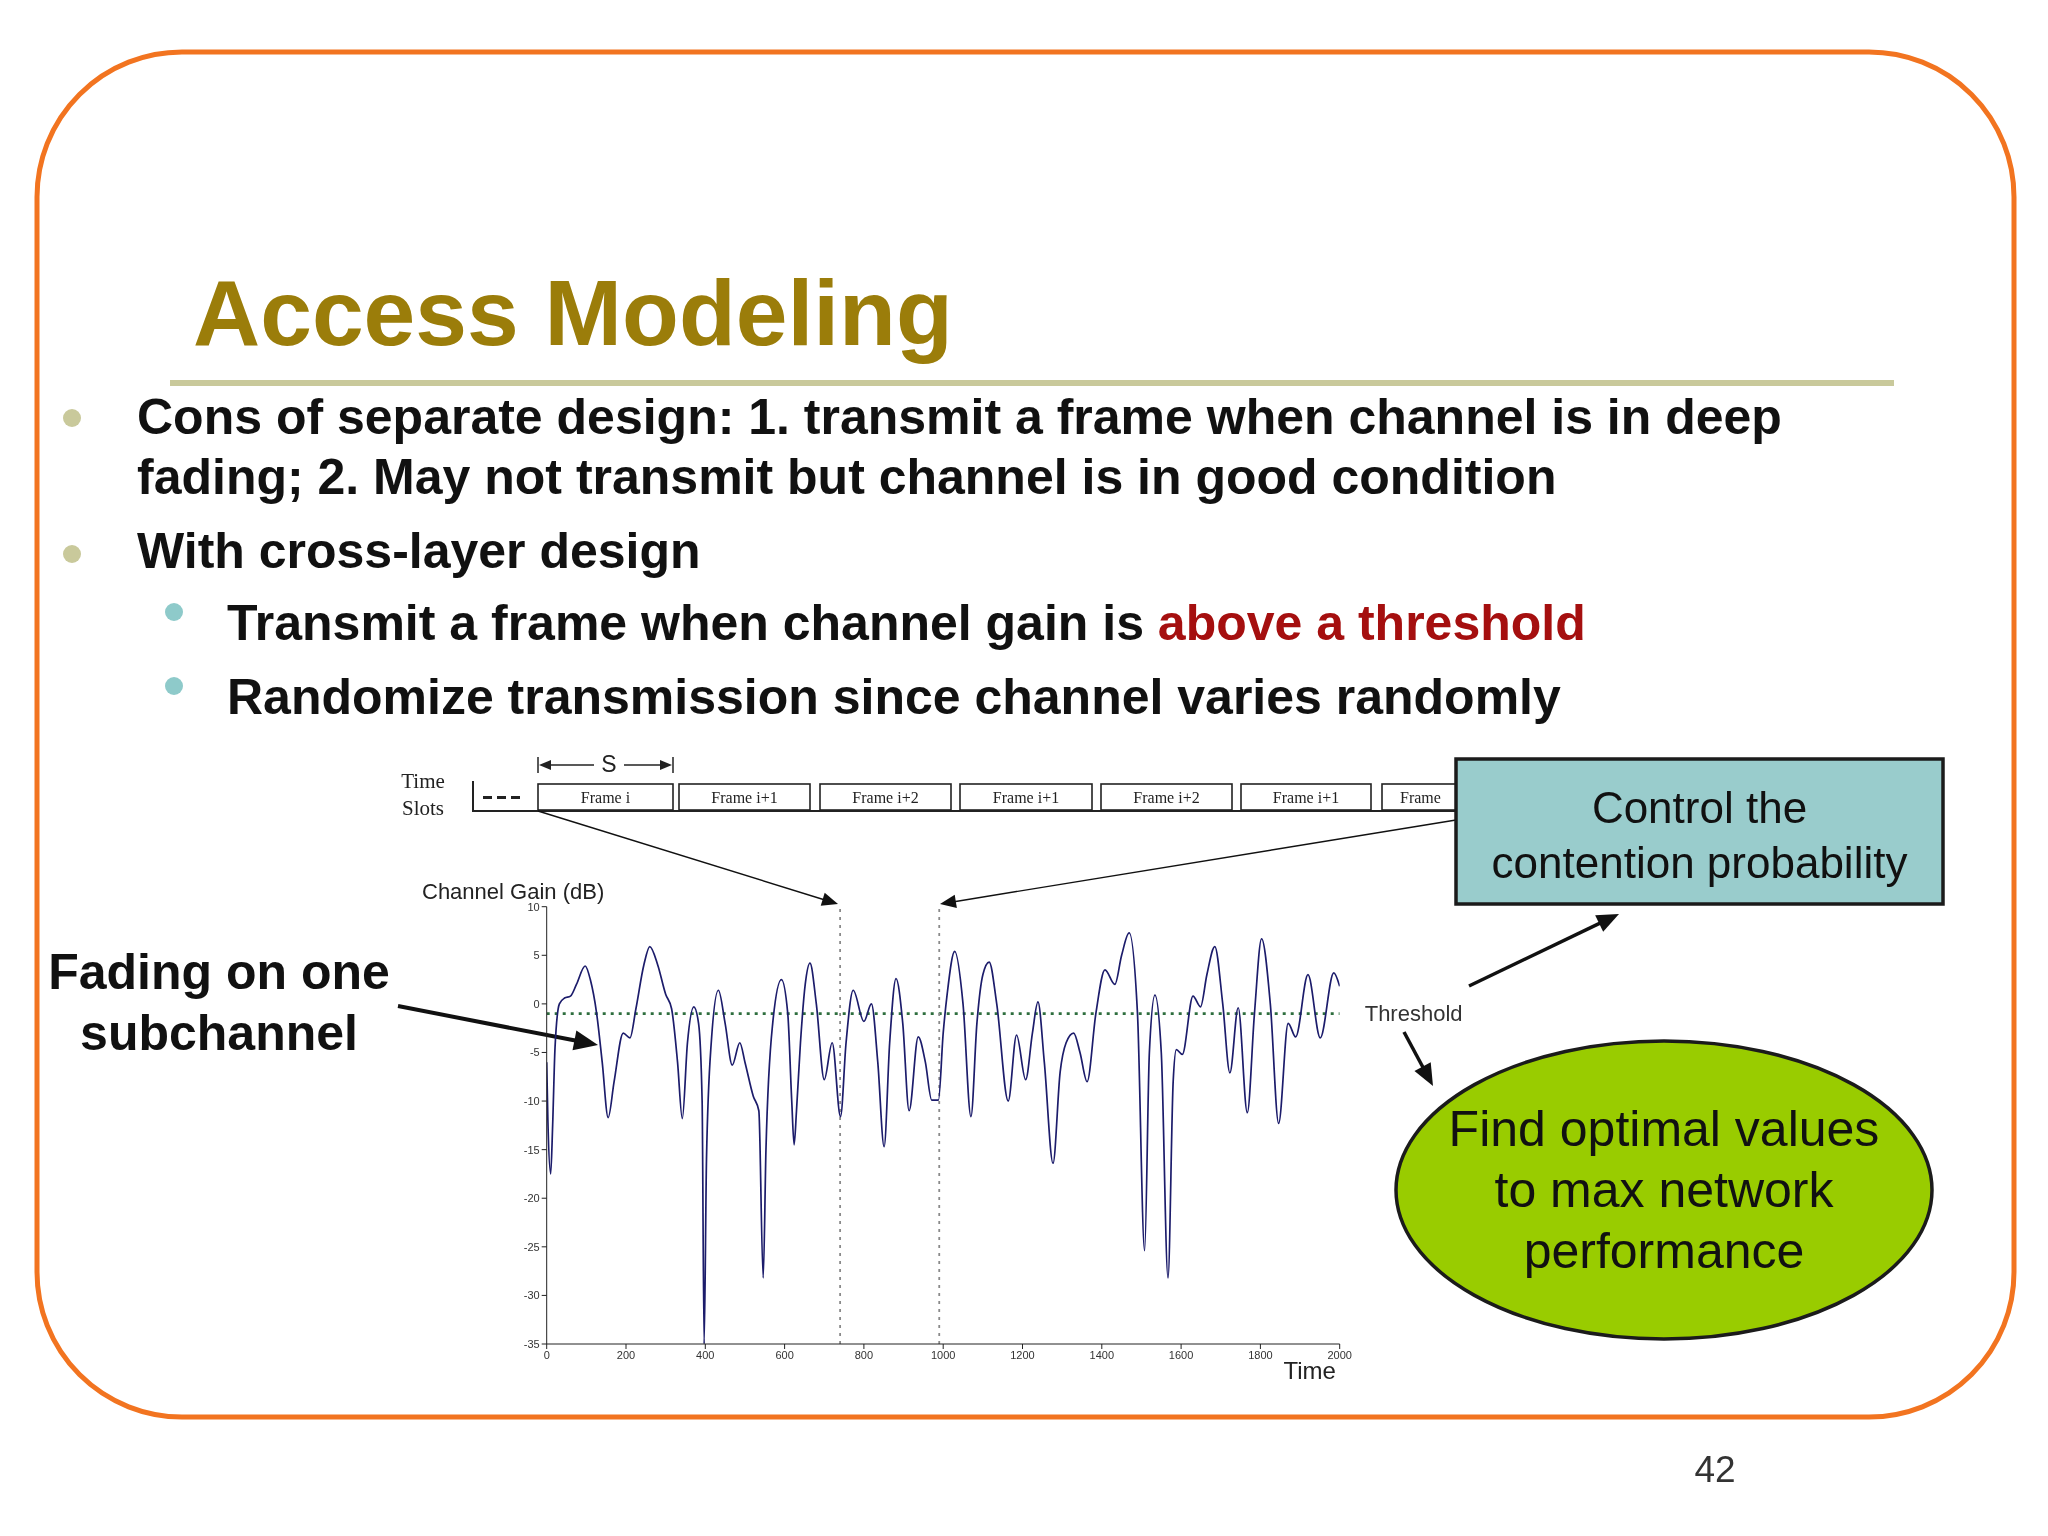  Describe the element at coordinates (546, 1354) in the screenshot. I see `x-tick-label: 0` at that location.